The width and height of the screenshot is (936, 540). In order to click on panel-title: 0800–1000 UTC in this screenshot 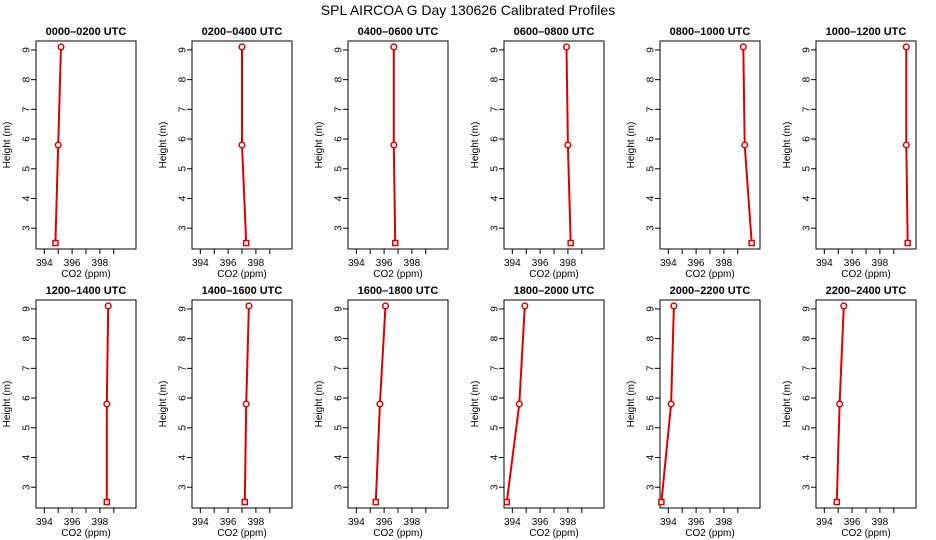, I will do `click(710, 32)`.